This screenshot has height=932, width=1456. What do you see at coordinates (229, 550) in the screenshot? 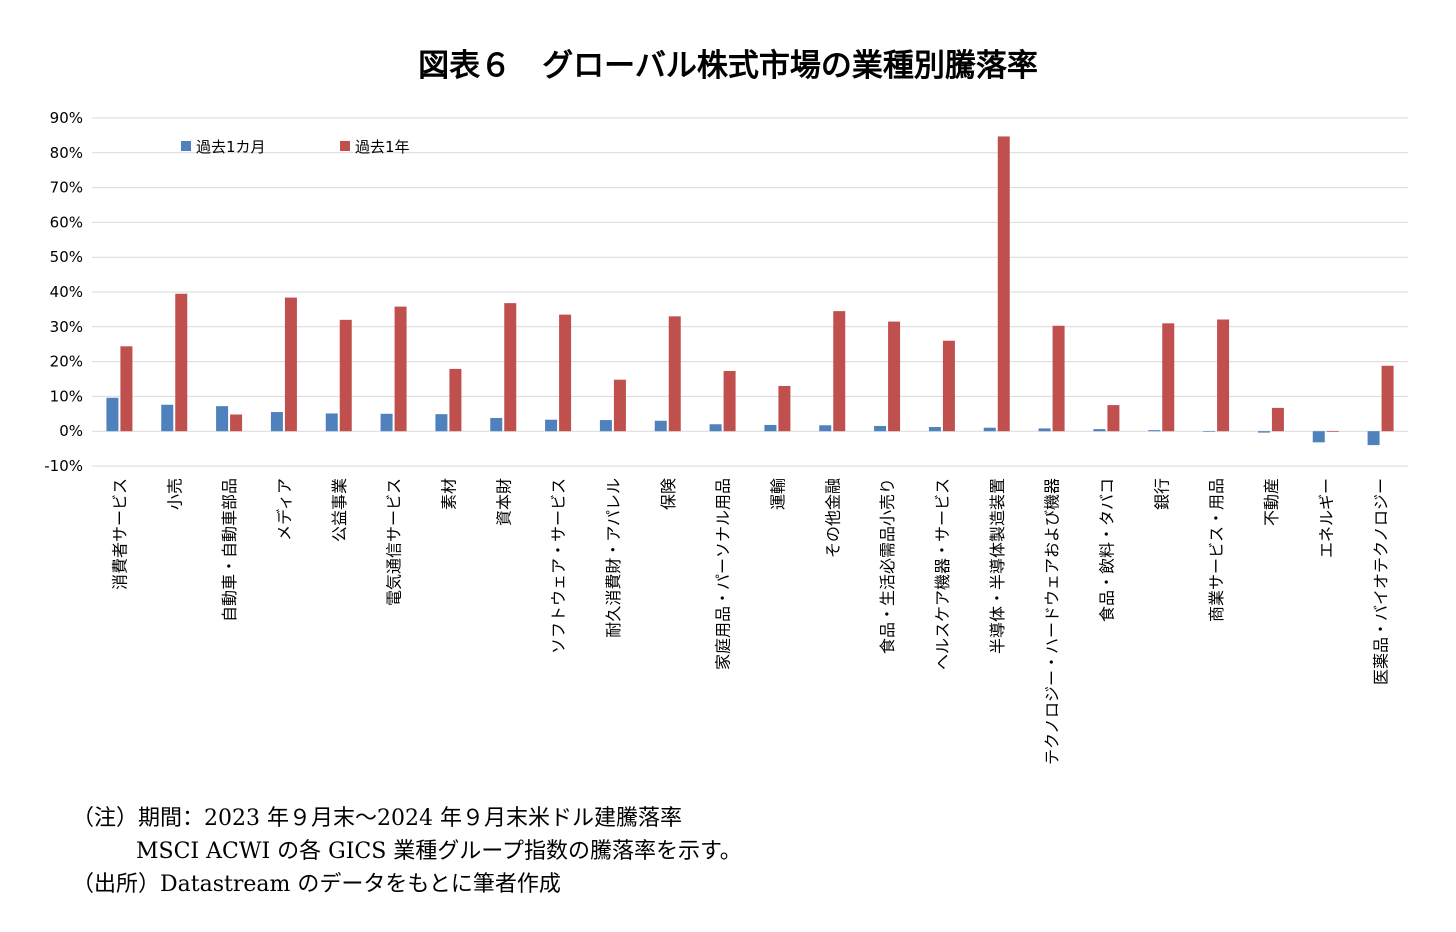
I see `category-label: 自動車・自動車部品` at bounding box center [229, 550].